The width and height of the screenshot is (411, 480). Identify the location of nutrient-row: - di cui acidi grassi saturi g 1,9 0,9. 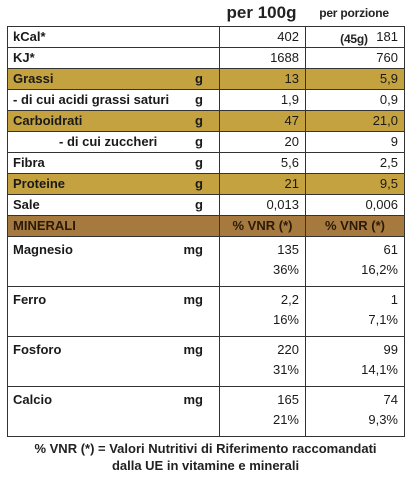
(206, 100).